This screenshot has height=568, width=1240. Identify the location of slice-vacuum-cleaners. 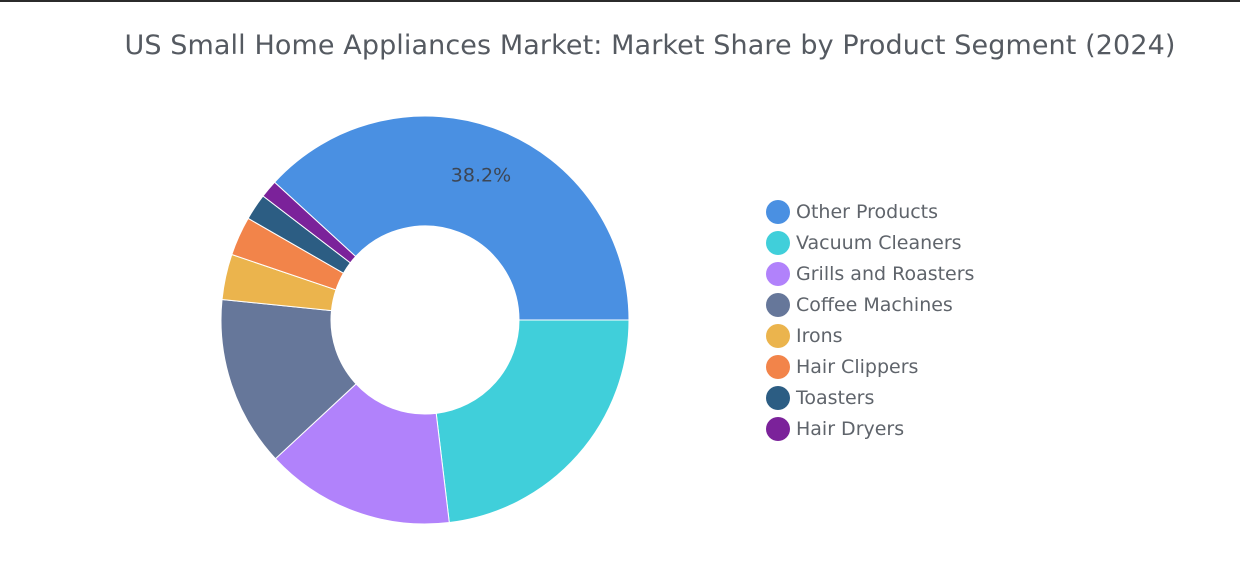
(532, 421).